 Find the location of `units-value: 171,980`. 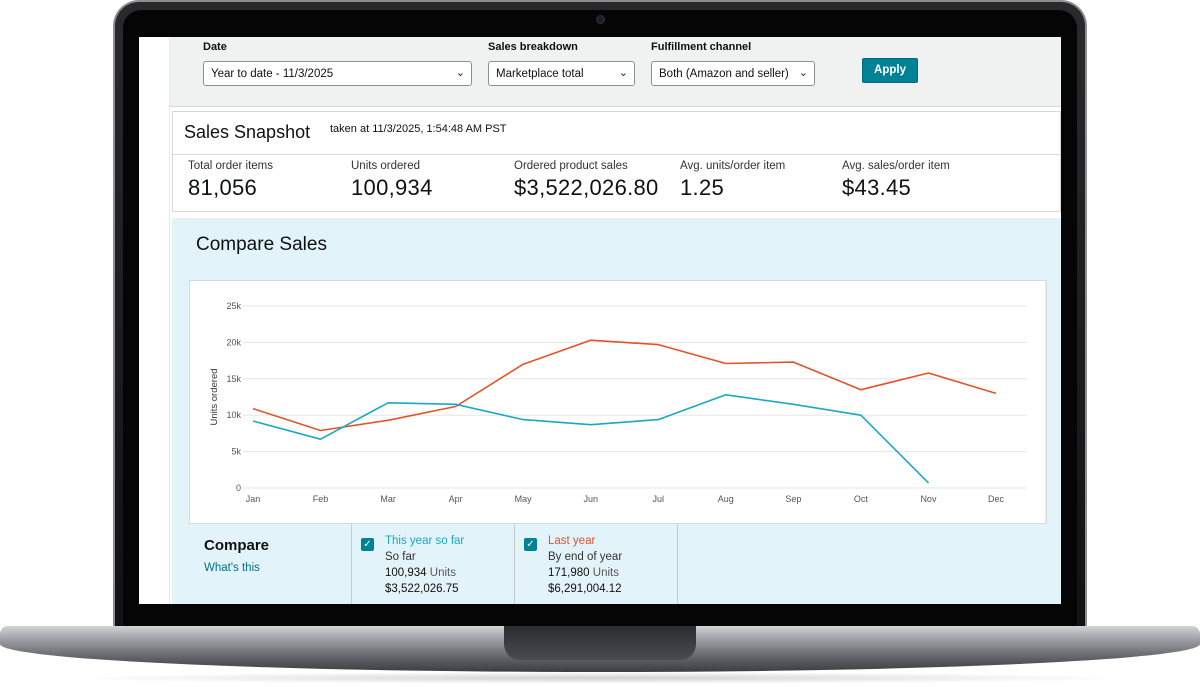

units-value: 171,980 is located at coordinates (569, 573).